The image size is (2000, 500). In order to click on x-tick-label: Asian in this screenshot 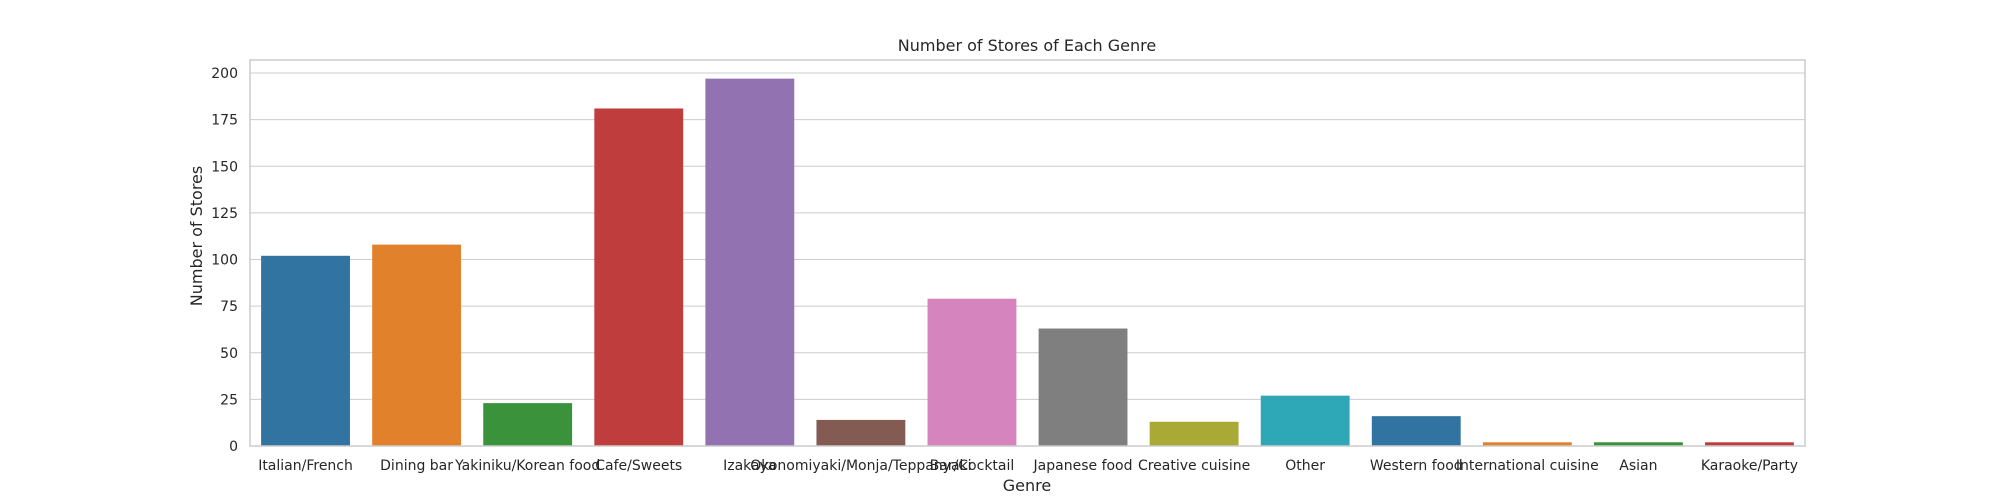, I will do `click(1638, 466)`.